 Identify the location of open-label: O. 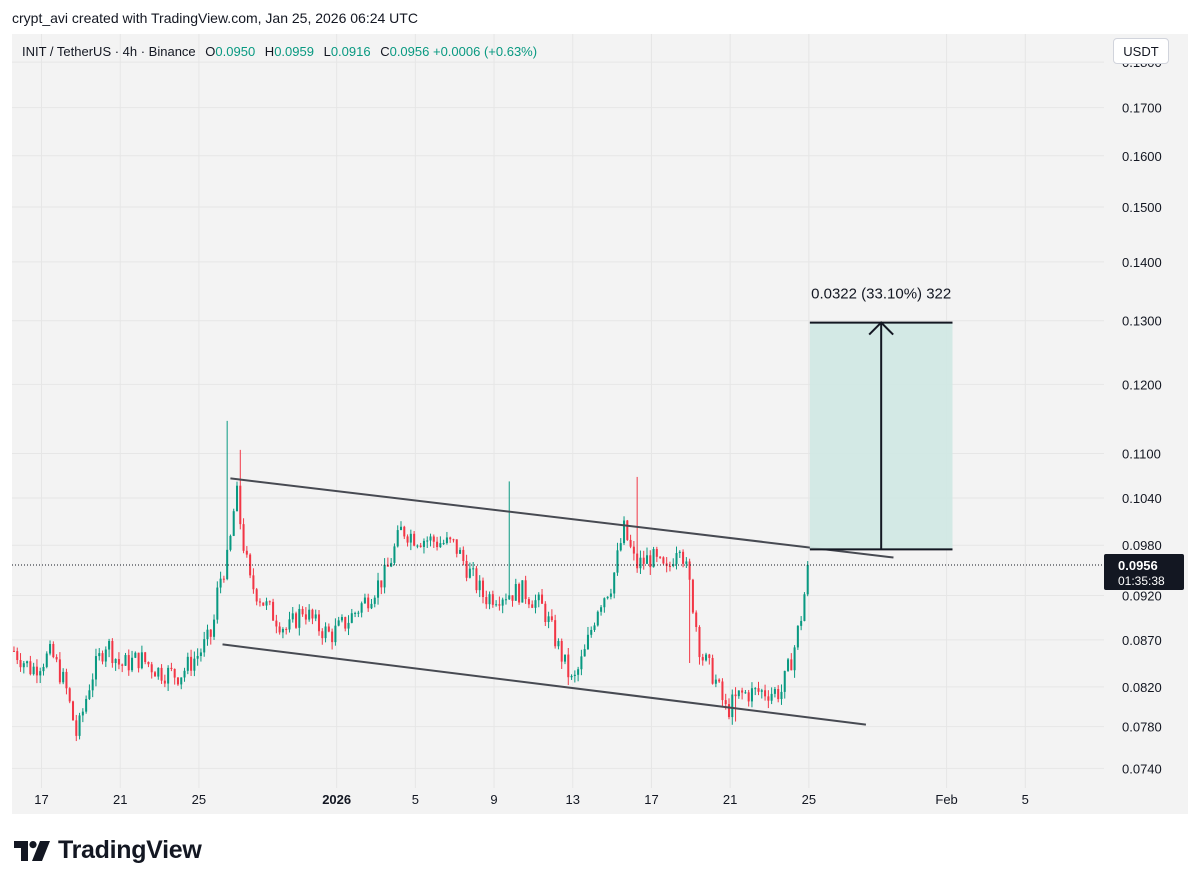
(210, 51).